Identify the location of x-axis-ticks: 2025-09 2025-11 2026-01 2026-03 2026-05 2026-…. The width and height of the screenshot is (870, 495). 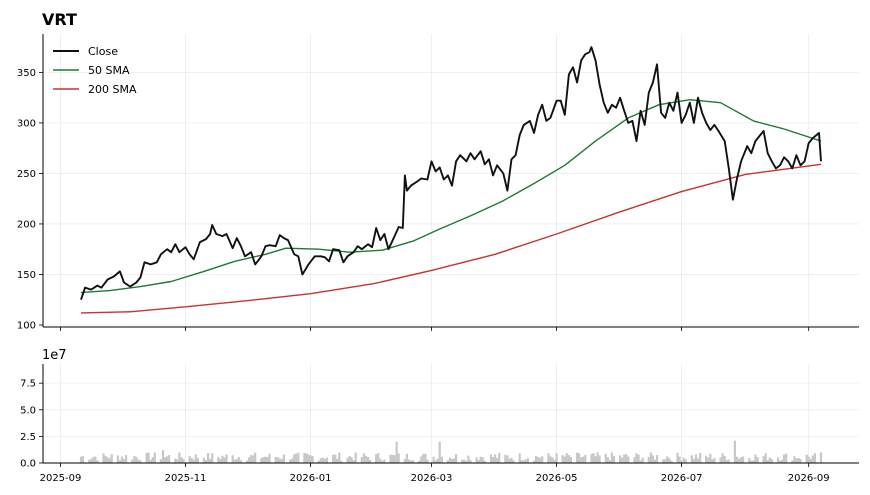
(435, 478).